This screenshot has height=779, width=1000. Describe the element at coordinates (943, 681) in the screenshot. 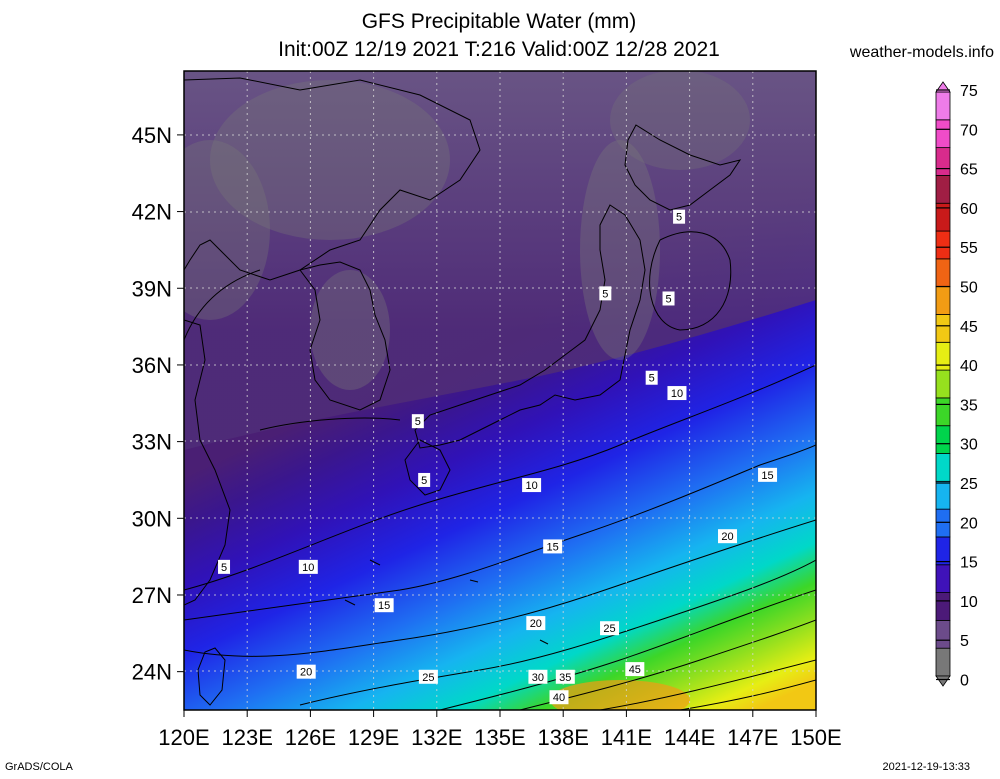

I see `colorbar-min-arrow` at that location.